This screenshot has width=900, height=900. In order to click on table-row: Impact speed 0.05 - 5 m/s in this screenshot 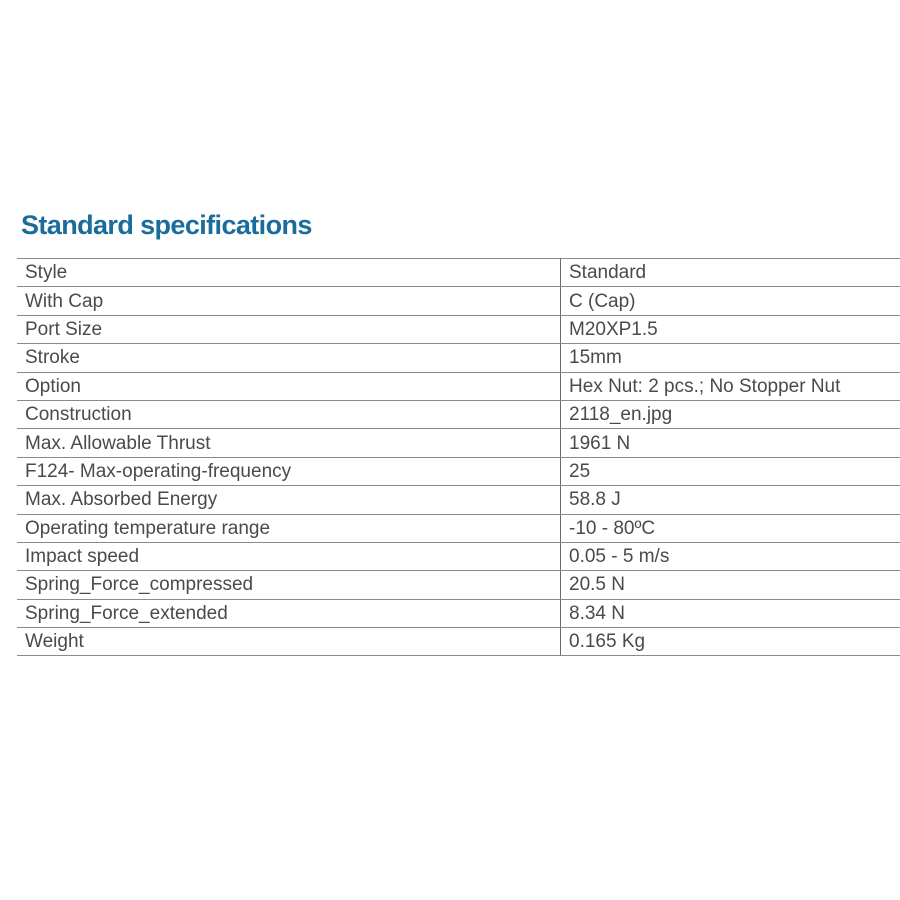, I will do `click(458, 556)`.